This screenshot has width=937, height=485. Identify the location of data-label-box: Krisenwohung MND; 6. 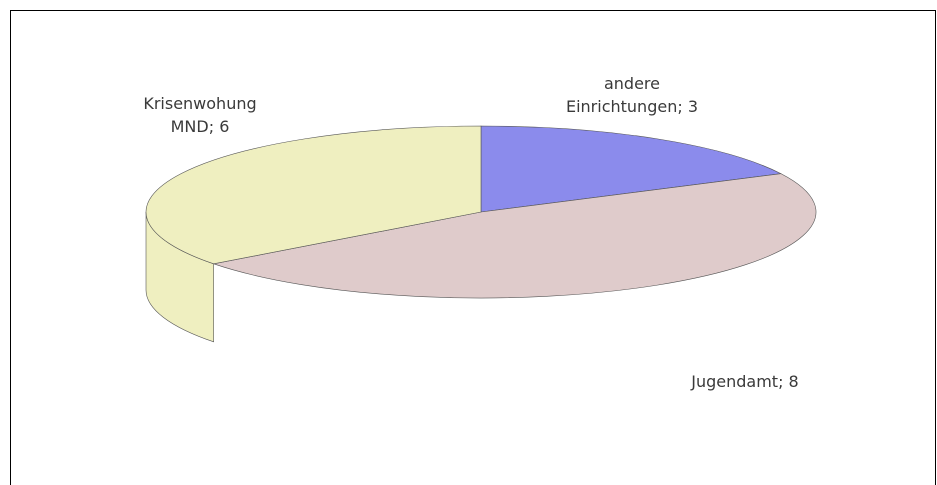
(200, 115).